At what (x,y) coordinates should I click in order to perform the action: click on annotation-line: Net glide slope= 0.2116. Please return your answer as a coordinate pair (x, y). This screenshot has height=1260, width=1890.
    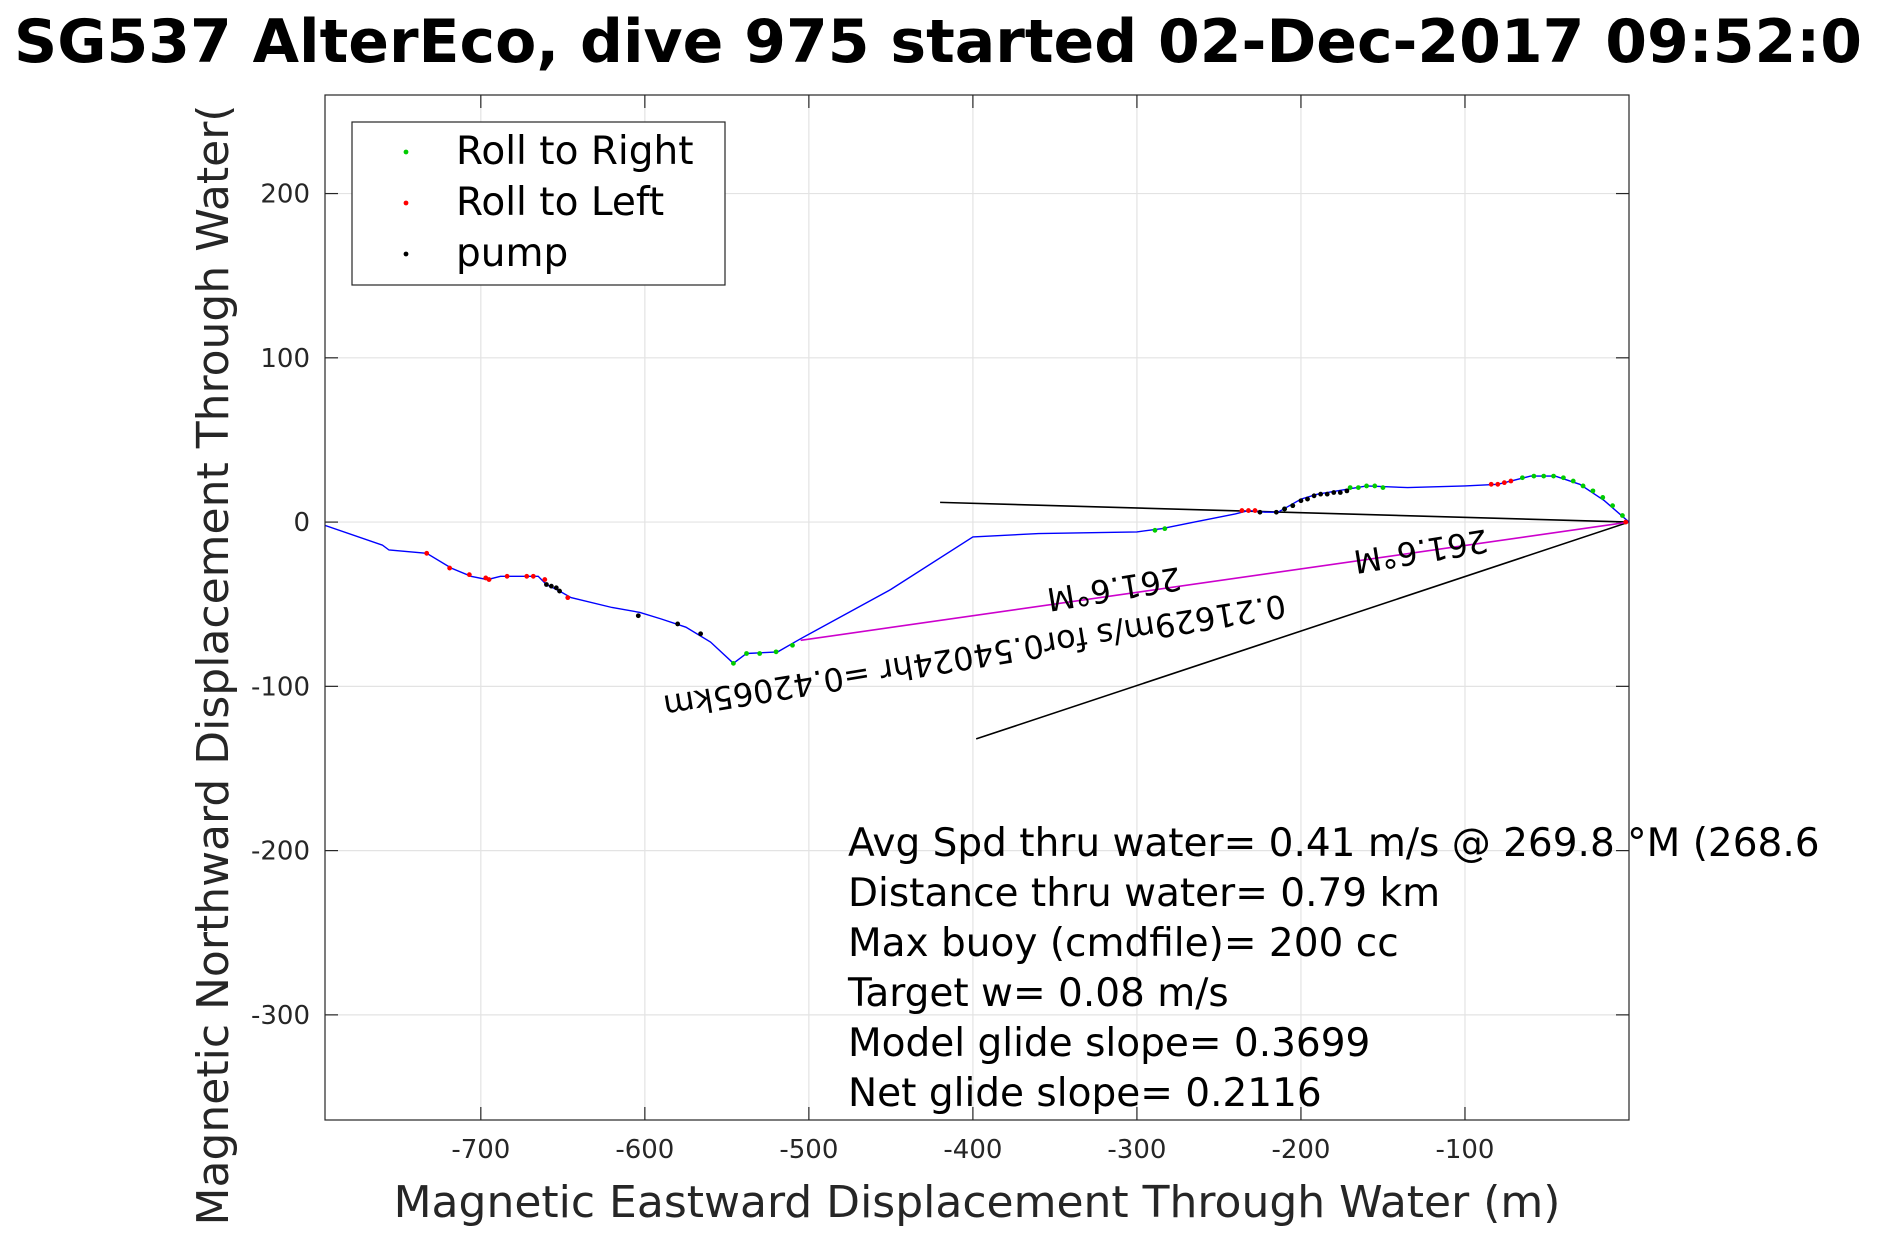
    Looking at the image, I should click on (1085, 1093).